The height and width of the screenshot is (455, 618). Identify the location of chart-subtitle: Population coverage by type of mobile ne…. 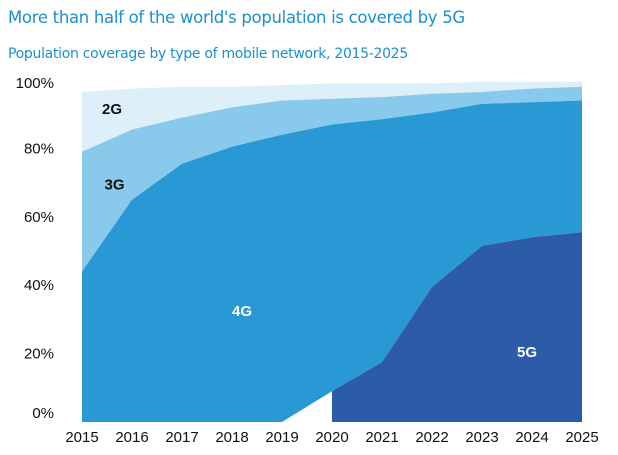
(208, 54).